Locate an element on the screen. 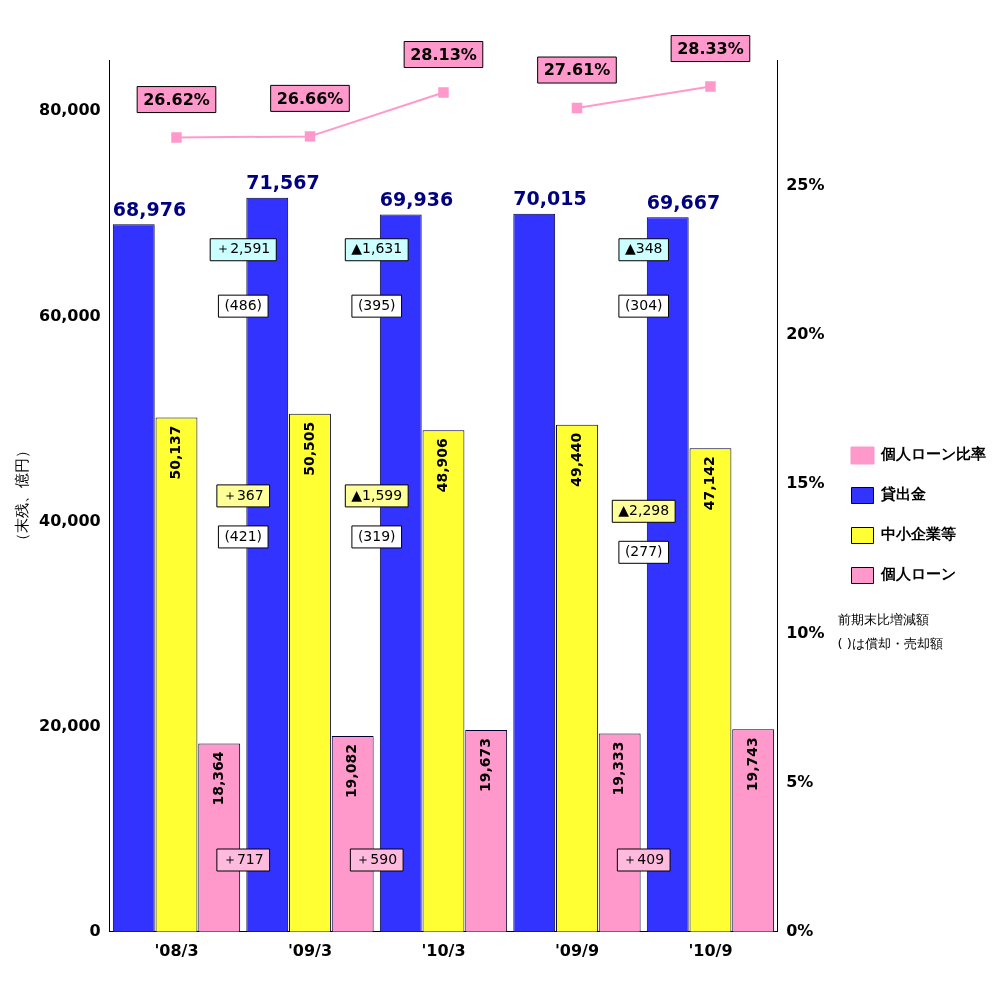  x-tick-label: '09/9 is located at coordinates (577, 950).